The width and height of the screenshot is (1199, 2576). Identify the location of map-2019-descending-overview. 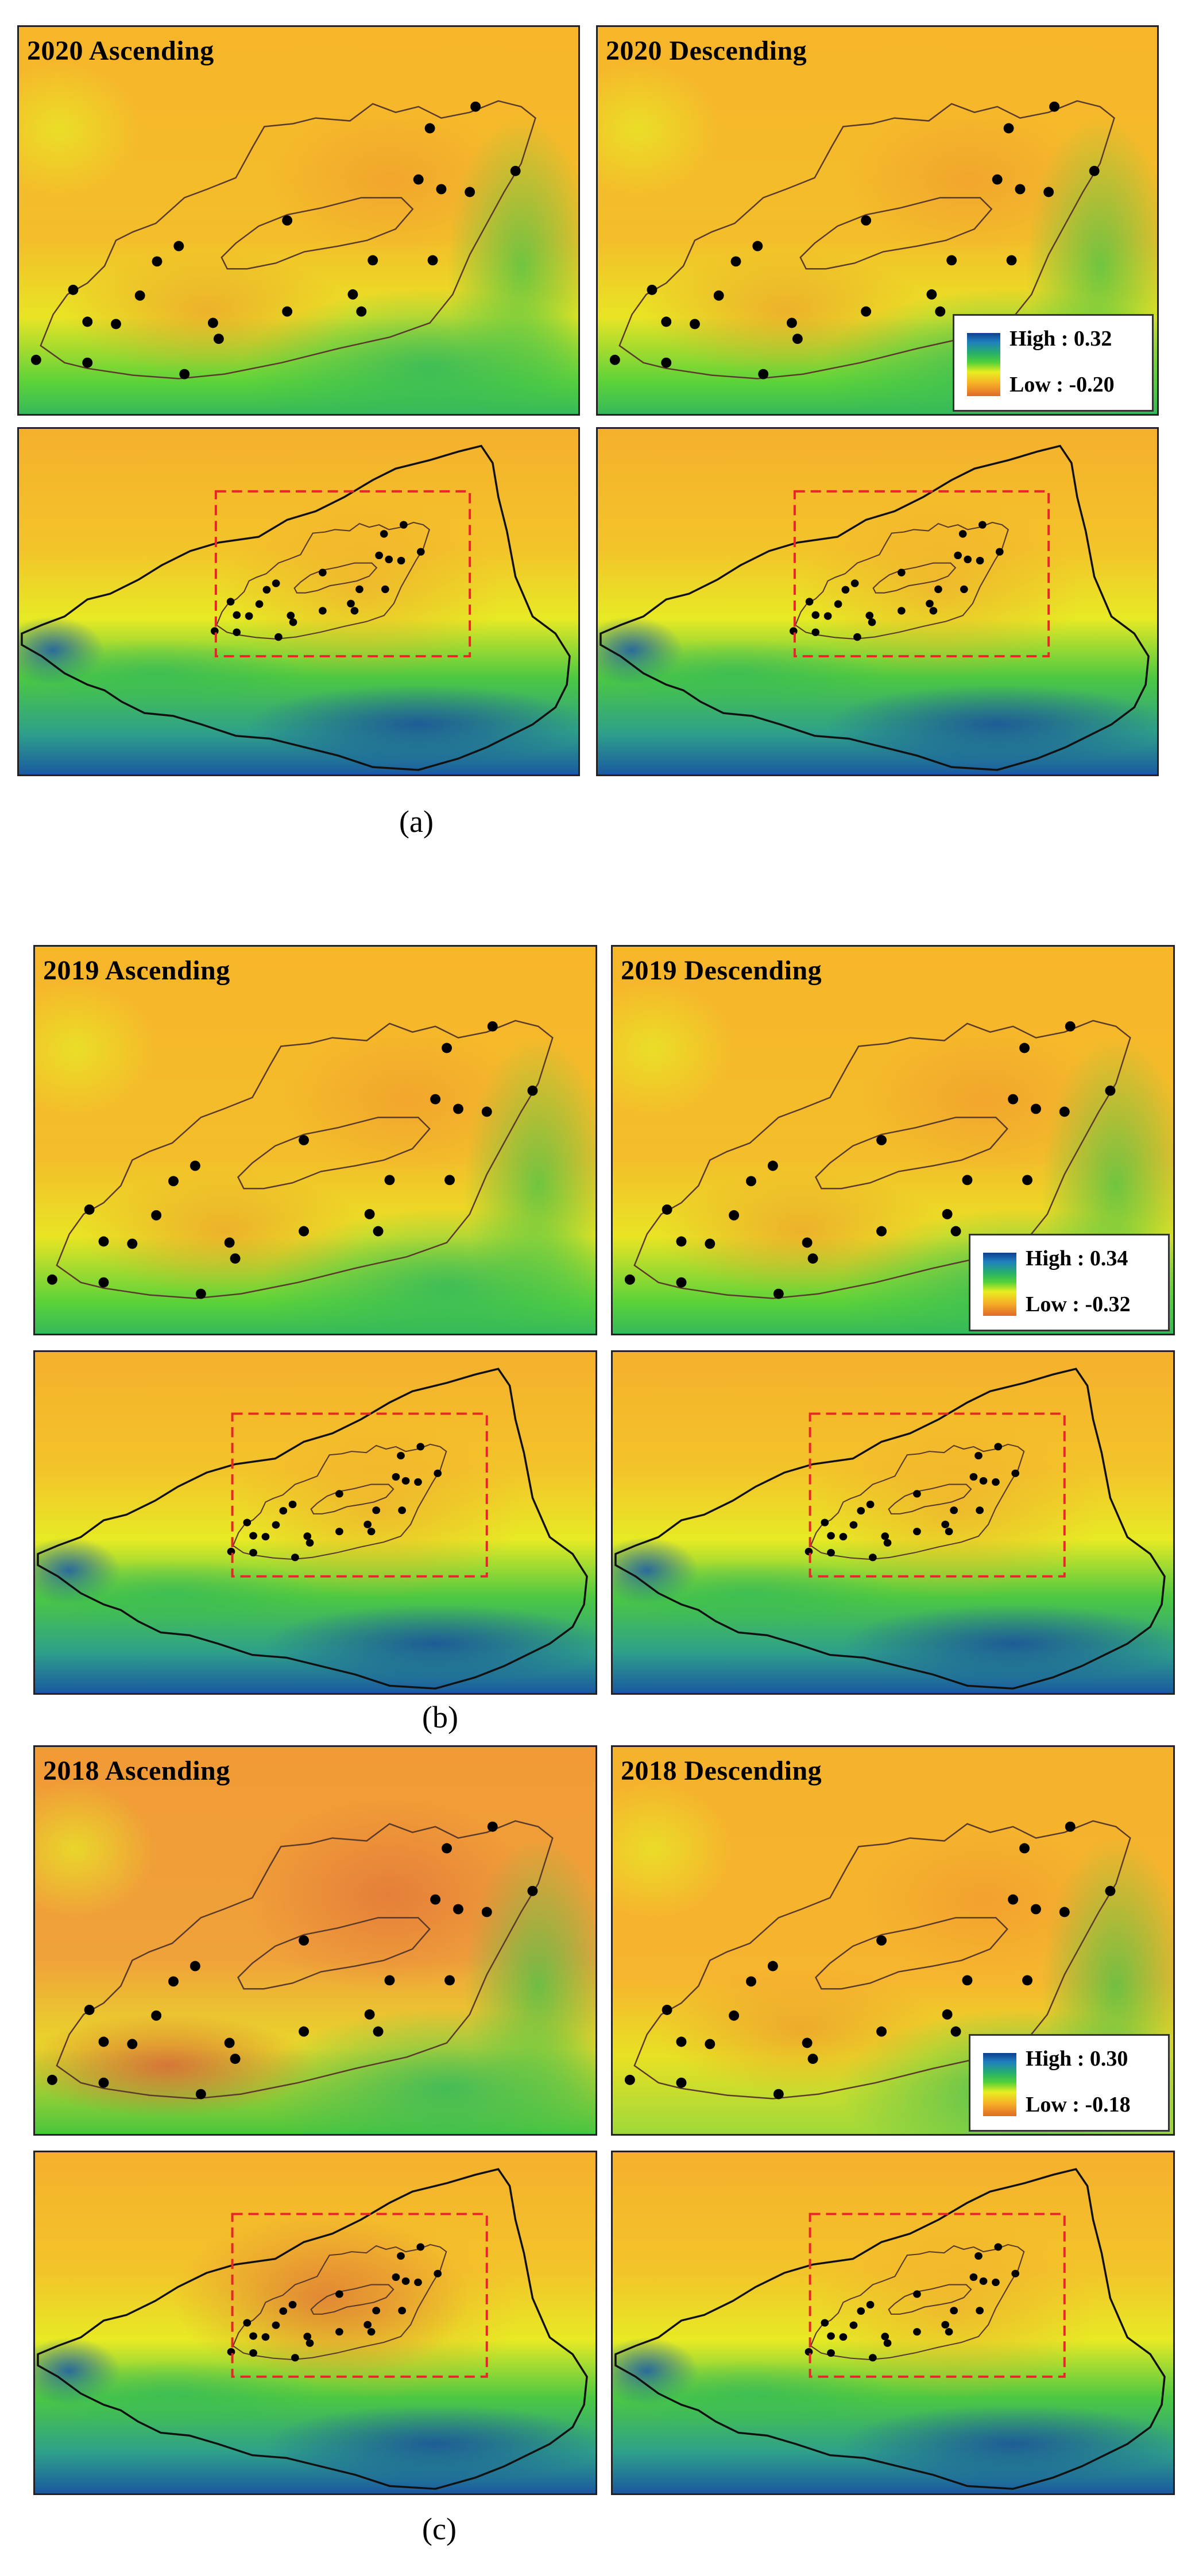
(893, 1523).